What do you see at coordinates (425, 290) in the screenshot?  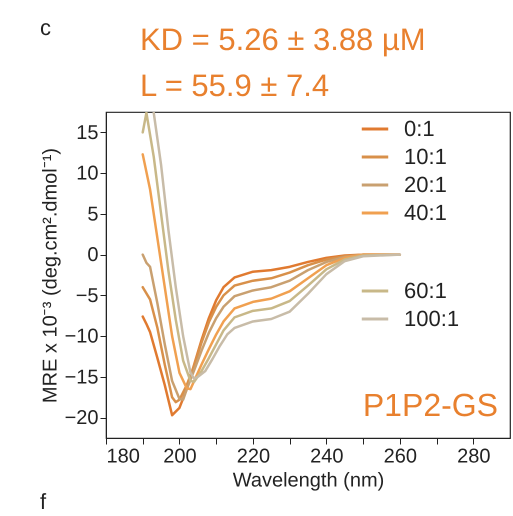 I see `legend-label: 60:1` at bounding box center [425, 290].